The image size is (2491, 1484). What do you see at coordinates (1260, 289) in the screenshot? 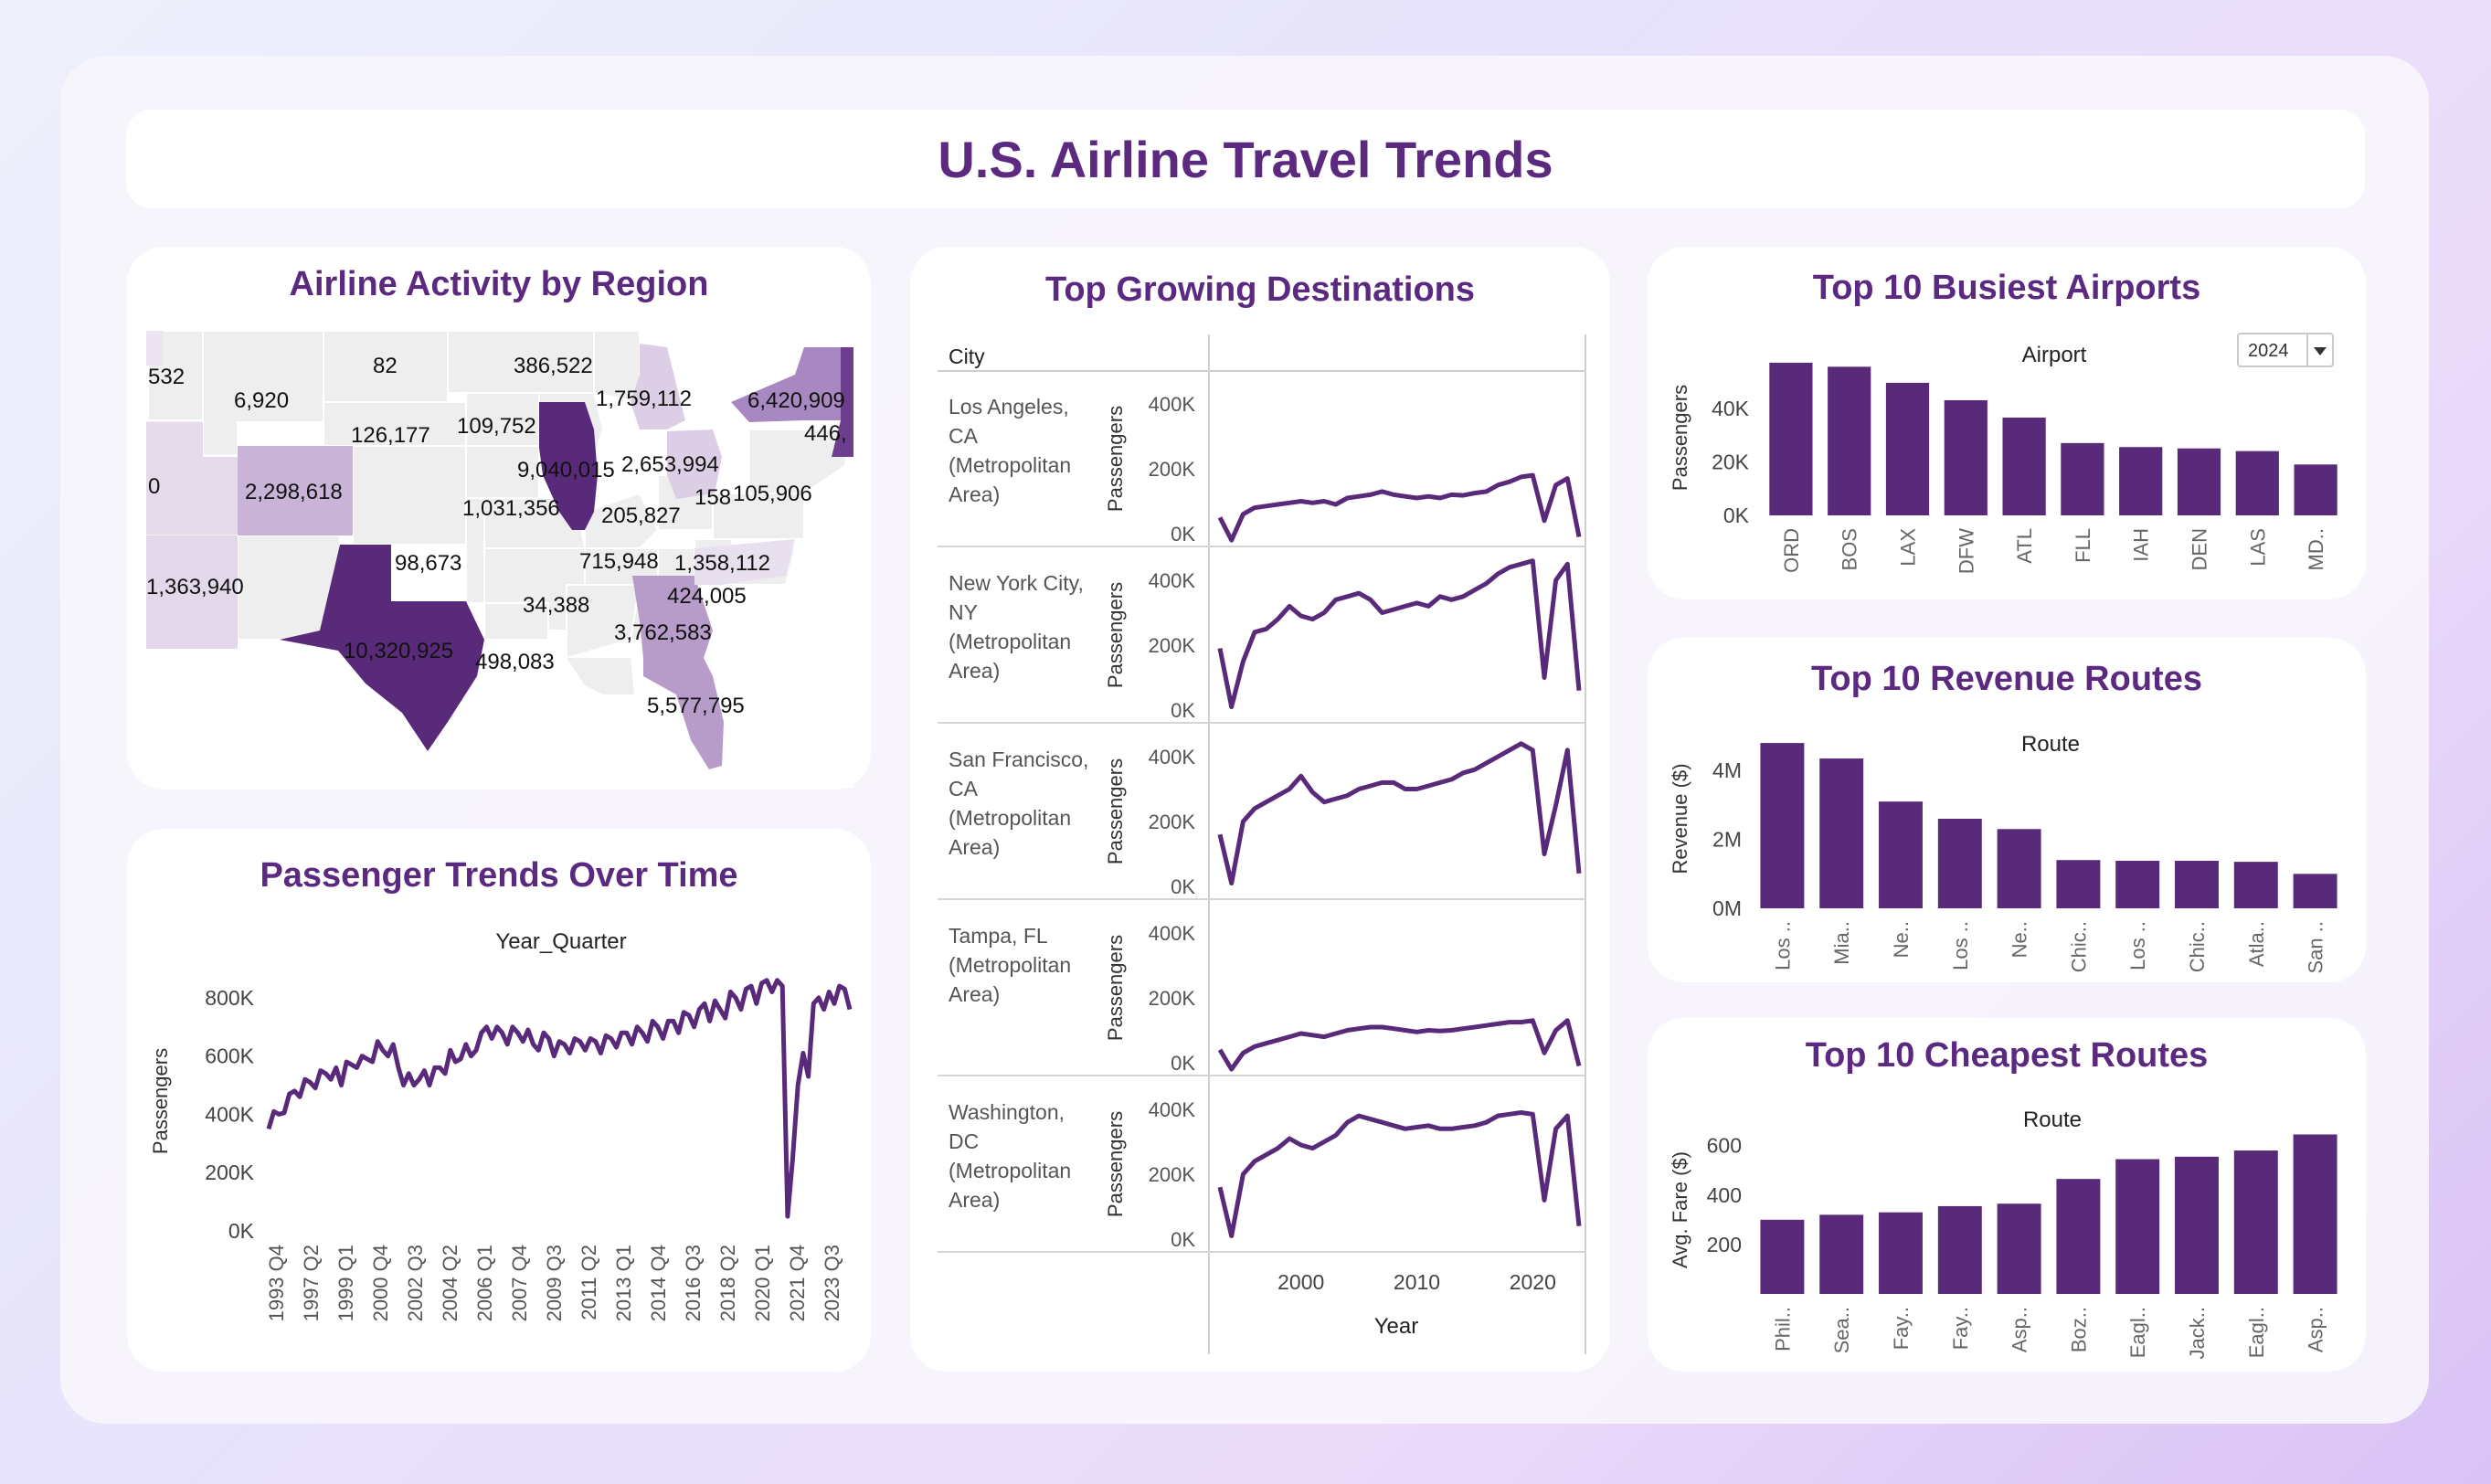
I see `growing-title: Top Growing Destinations` at bounding box center [1260, 289].